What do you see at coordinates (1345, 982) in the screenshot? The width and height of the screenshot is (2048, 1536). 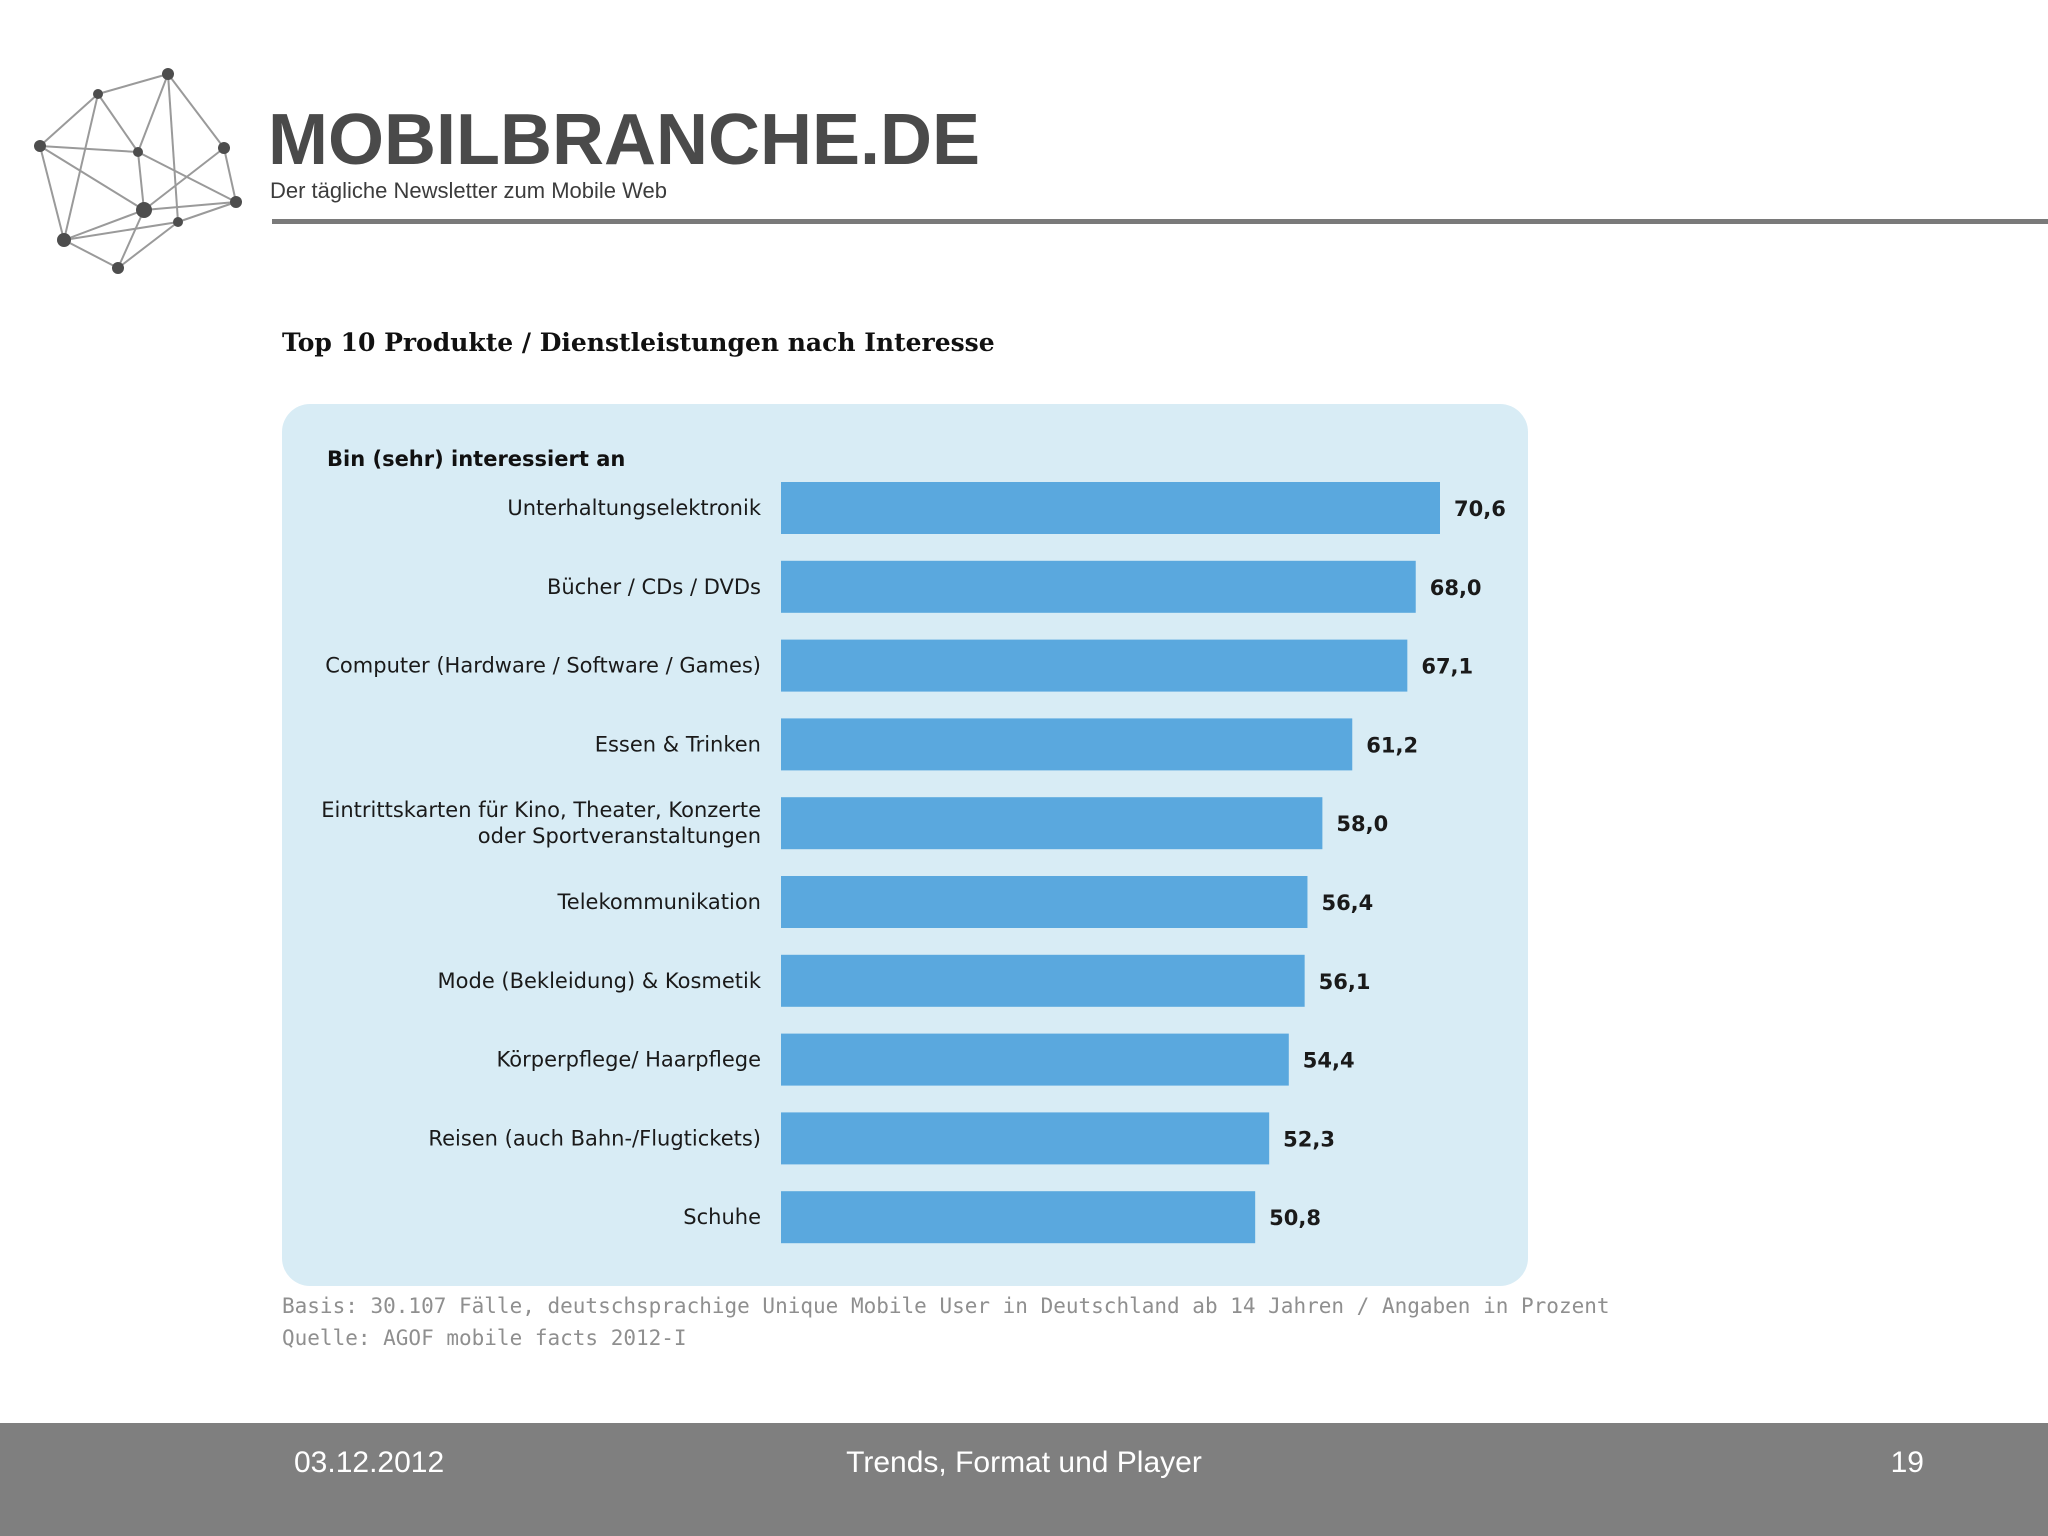 I see `value-label: 56,1` at bounding box center [1345, 982].